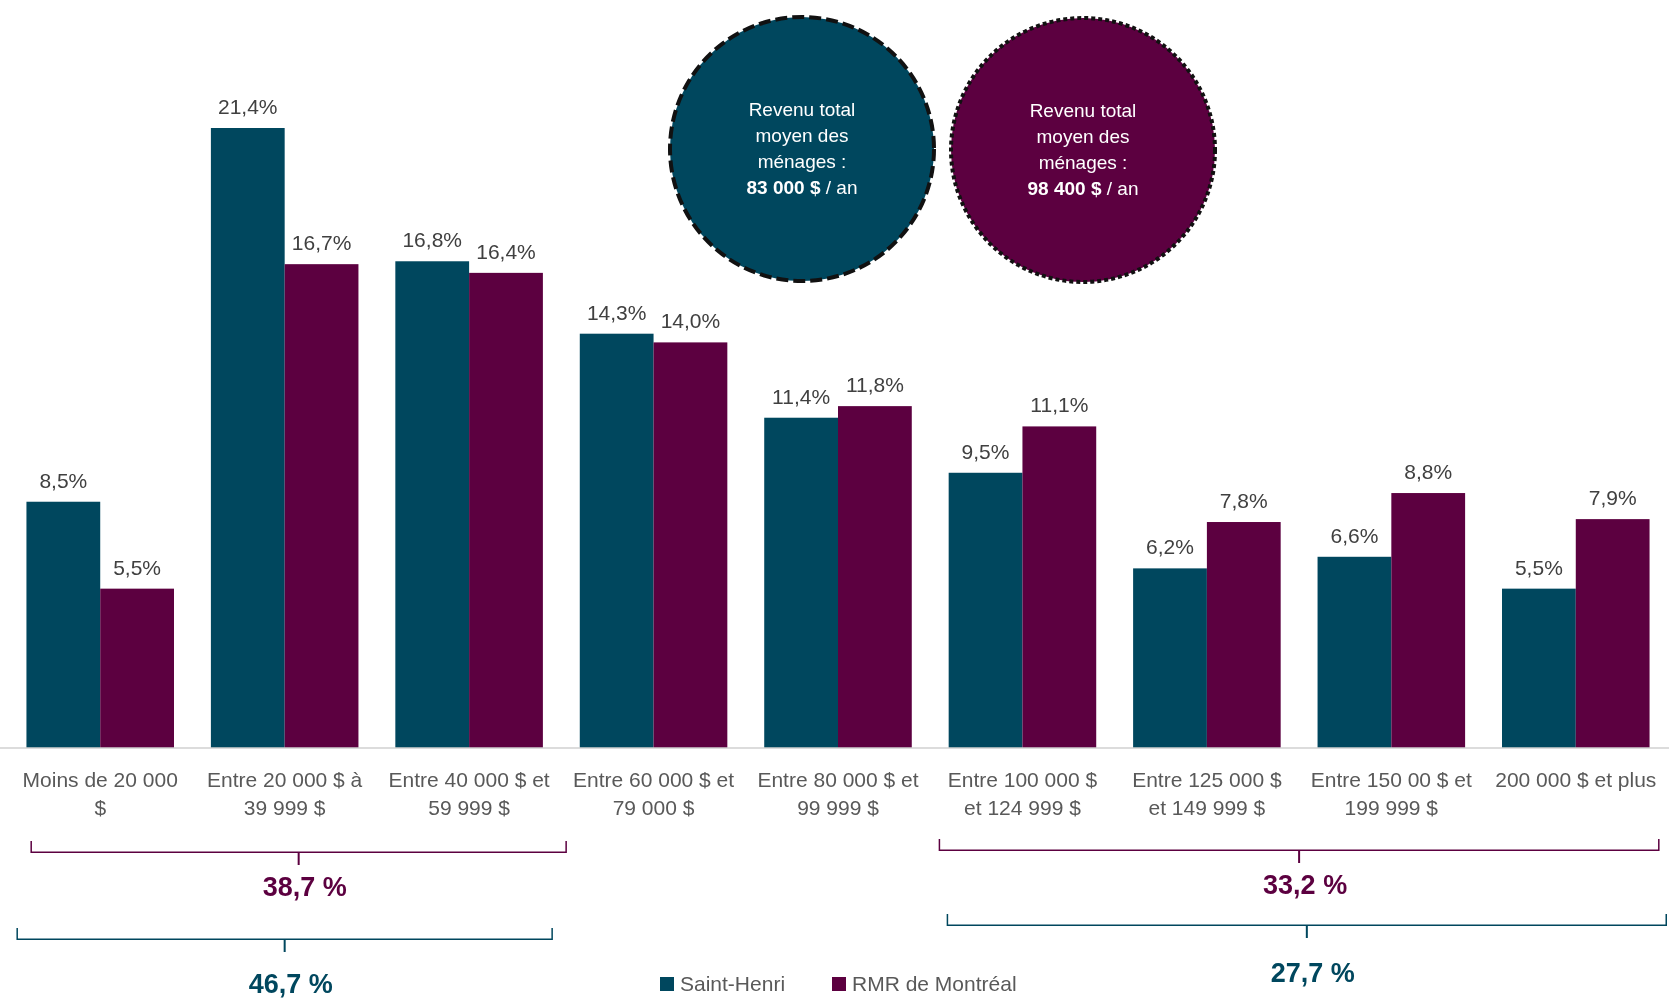 The height and width of the screenshot is (1003, 1669). What do you see at coordinates (934, 983) in the screenshot?
I see `legend-label: RMR de Montréal` at bounding box center [934, 983].